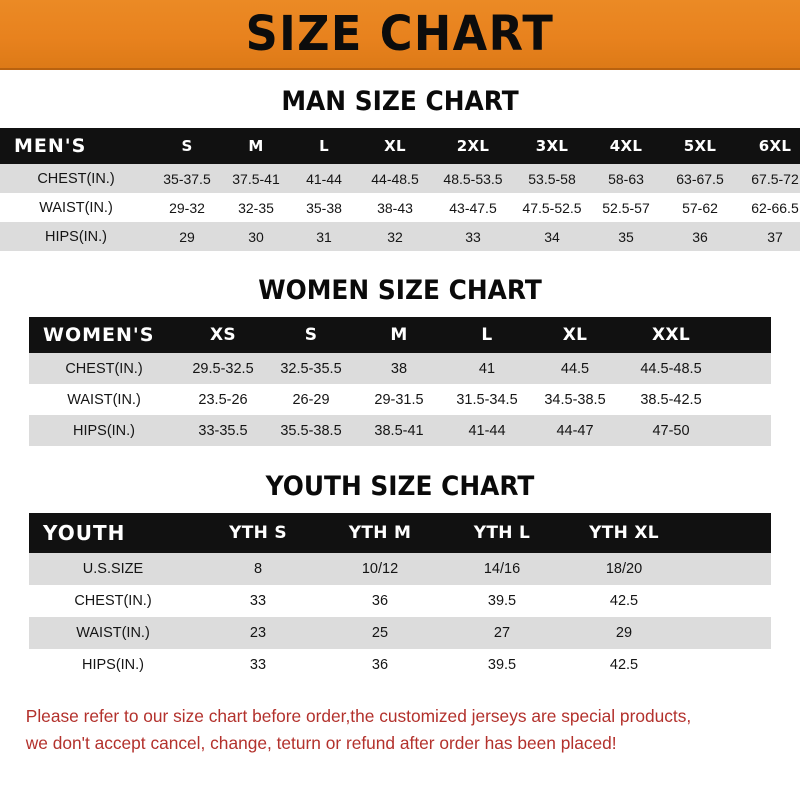 This screenshot has height=800, width=800. Describe the element at coordinates (502, 633) in the screenshot. I see `youth-row-2-cell-2: 27` at that location.